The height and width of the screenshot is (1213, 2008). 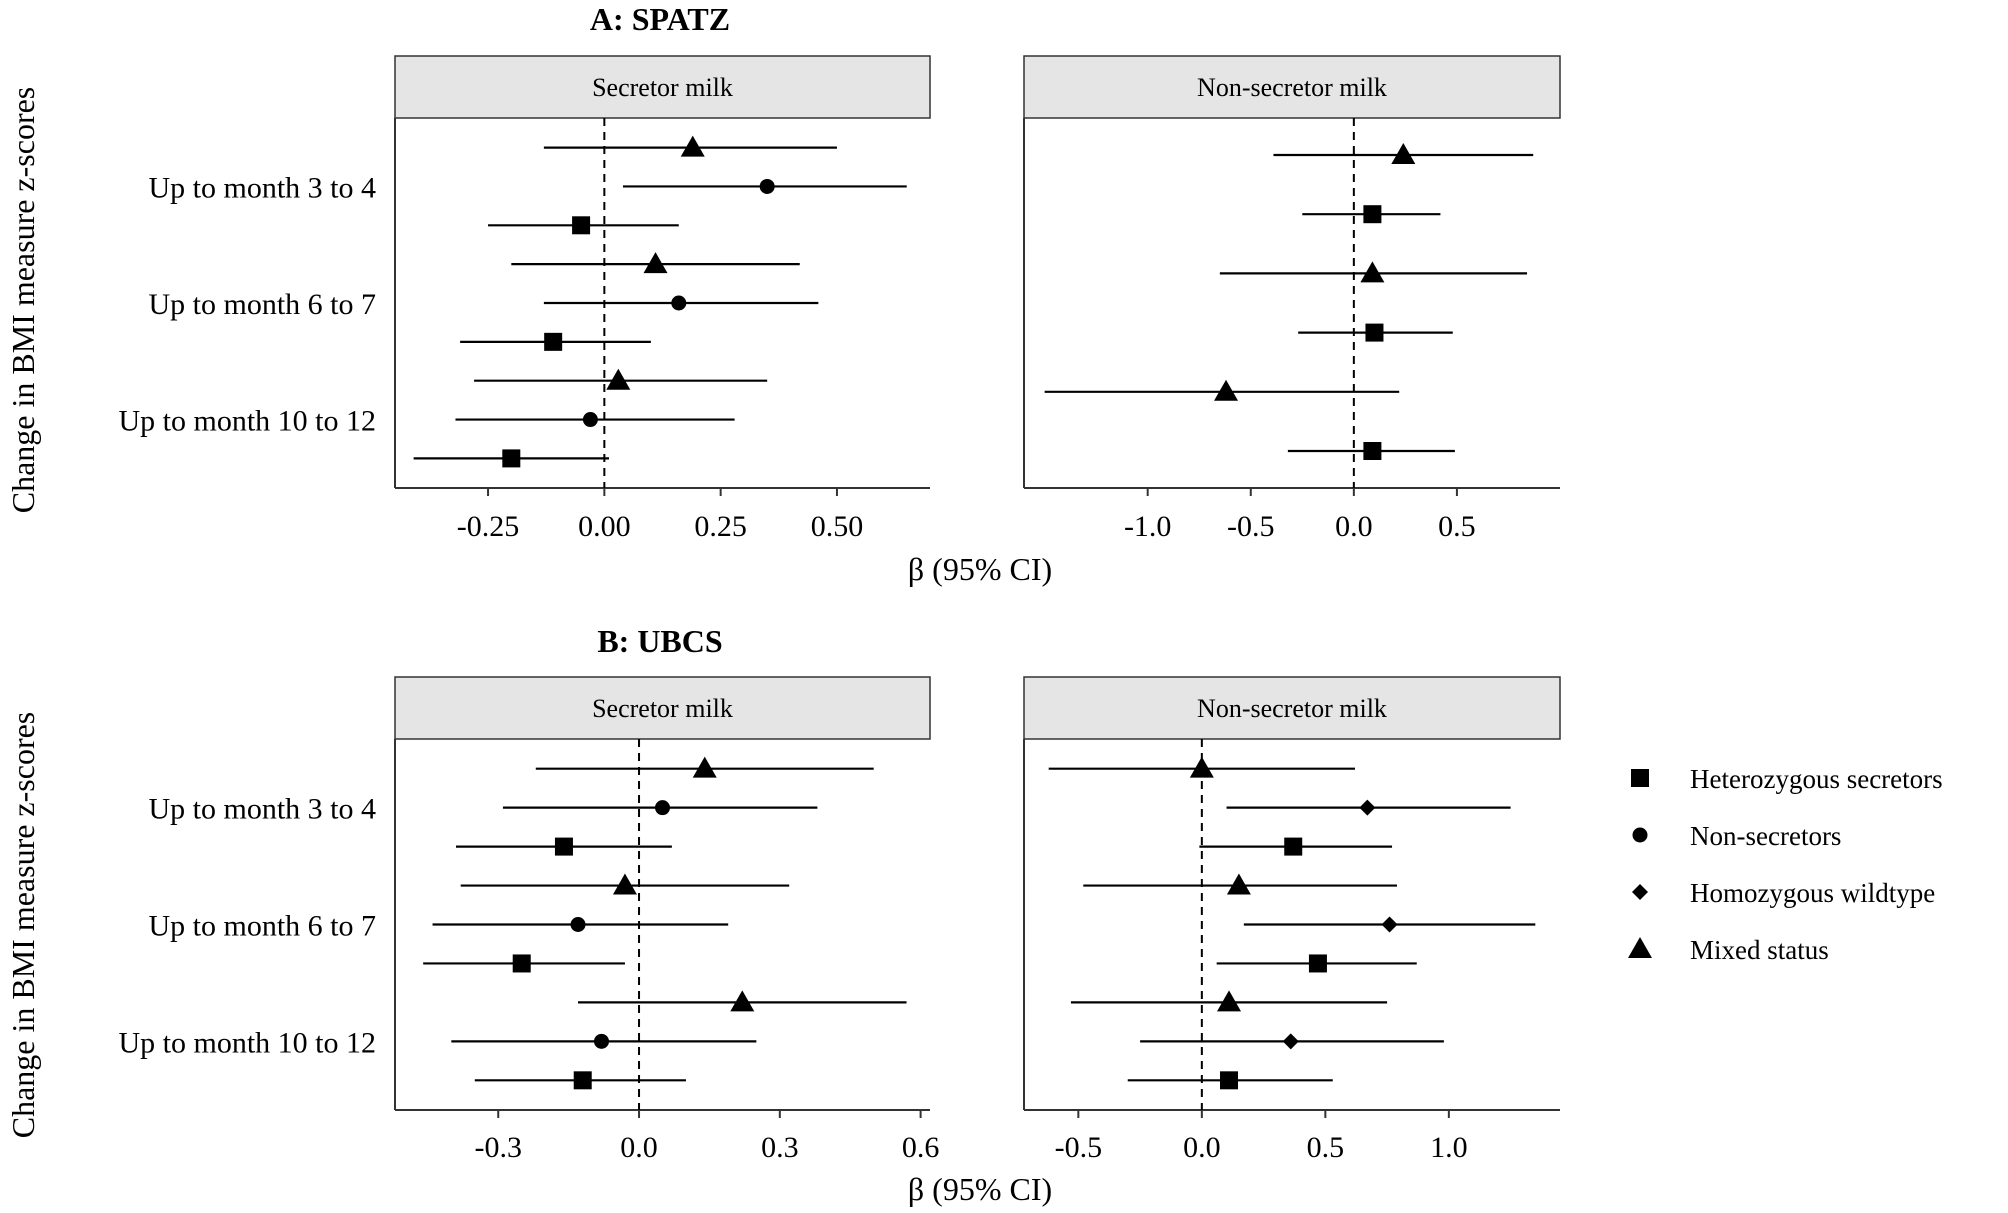 What do you see at coordinates (1640, 947) in the screenshot?
I see `legend-key-triangle` at bounding box center [1640, 947].